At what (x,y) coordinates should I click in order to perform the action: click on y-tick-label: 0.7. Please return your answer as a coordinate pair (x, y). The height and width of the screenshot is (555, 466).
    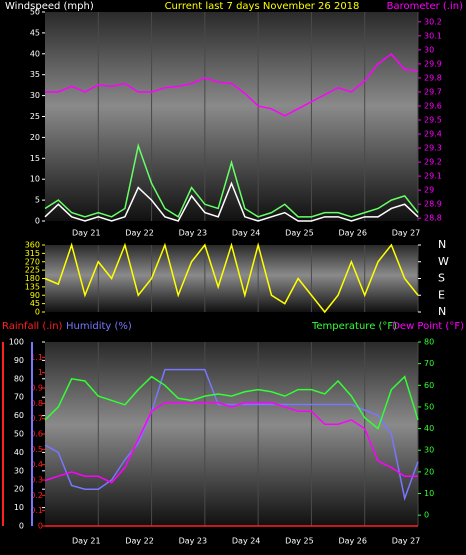
    Looking at the image, I should click on (36, 418).